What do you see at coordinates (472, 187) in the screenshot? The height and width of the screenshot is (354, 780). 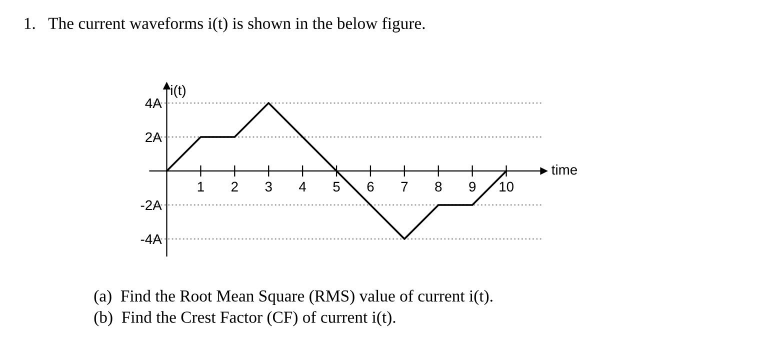 I see `x-tick-label: 9` at bounding box center [472, 187].